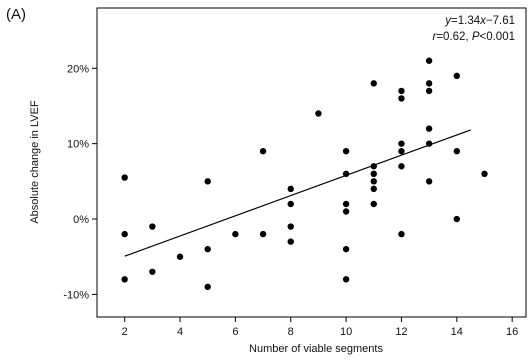  I want to click on stat-r-value: =0.62,, so click(454, 37).